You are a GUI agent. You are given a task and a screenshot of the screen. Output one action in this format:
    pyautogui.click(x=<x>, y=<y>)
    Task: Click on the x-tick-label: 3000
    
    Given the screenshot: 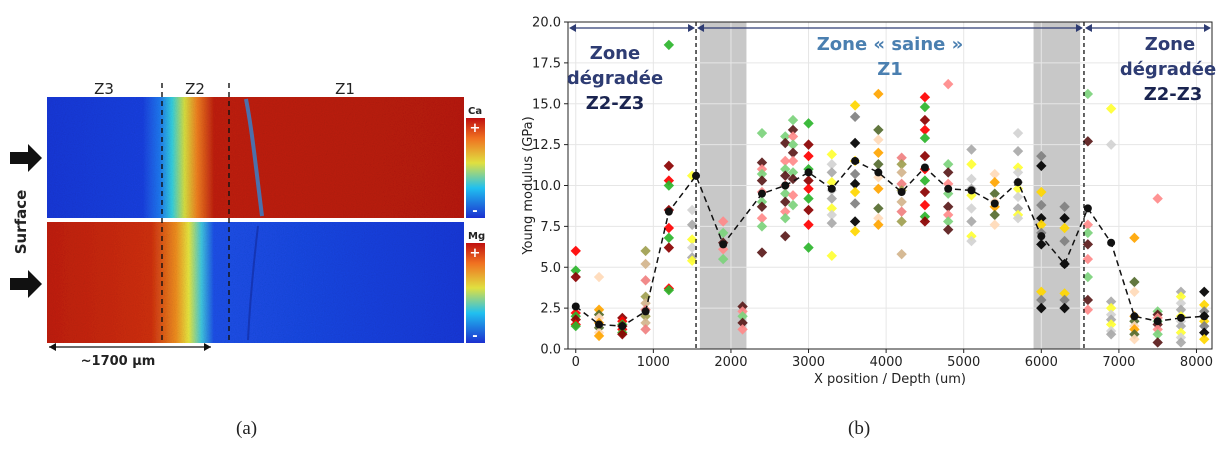 What is the action you would take?
    pyautogui.click(x=808, y=362)
    